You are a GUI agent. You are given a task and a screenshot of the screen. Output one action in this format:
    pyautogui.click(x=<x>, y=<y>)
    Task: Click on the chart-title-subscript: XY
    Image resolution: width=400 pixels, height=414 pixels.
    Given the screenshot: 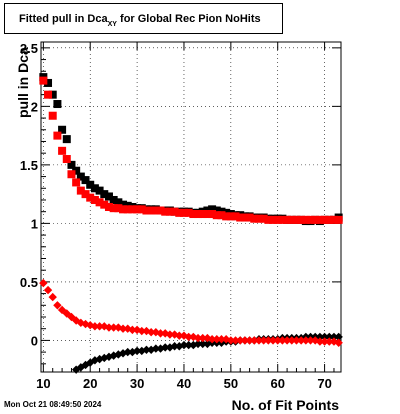 What is the action you would take?
    pyautogui.click(x=112, y=24)
    